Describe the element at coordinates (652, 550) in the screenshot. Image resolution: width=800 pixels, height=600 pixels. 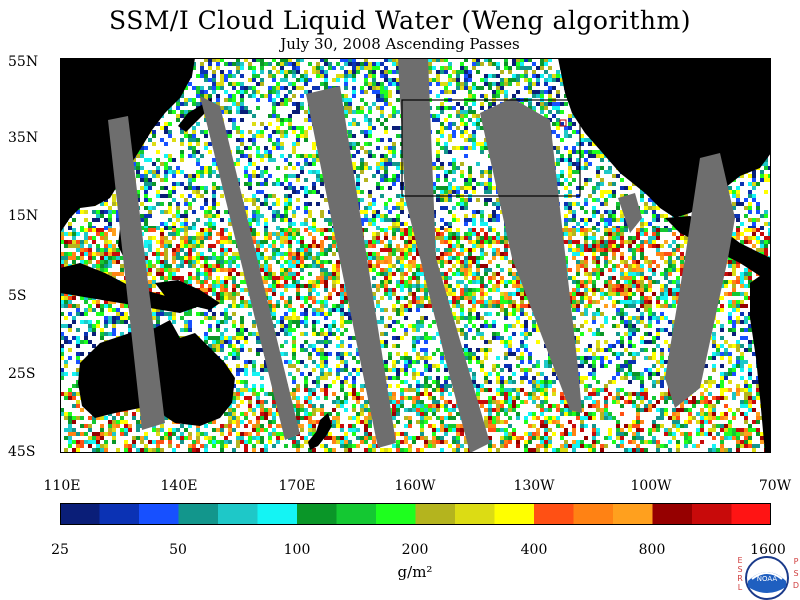
I see `colorbar-label-800: 800` at that location.